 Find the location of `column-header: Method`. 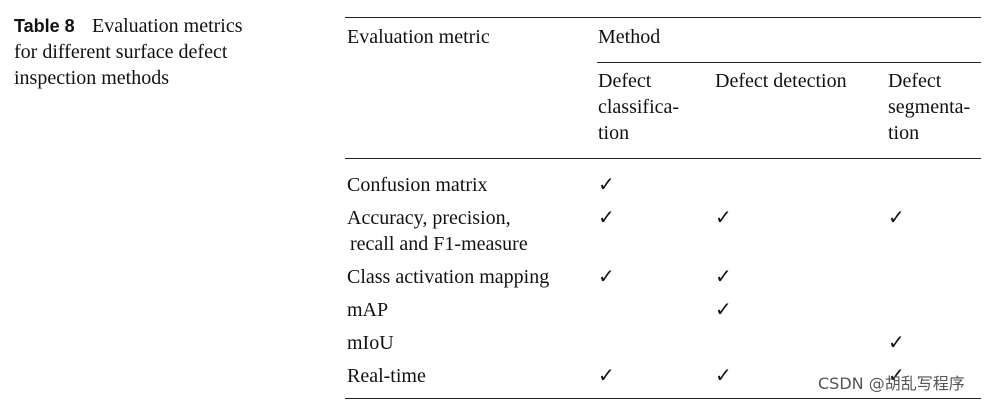

column-header: Method is located at coordinates (629, 37).